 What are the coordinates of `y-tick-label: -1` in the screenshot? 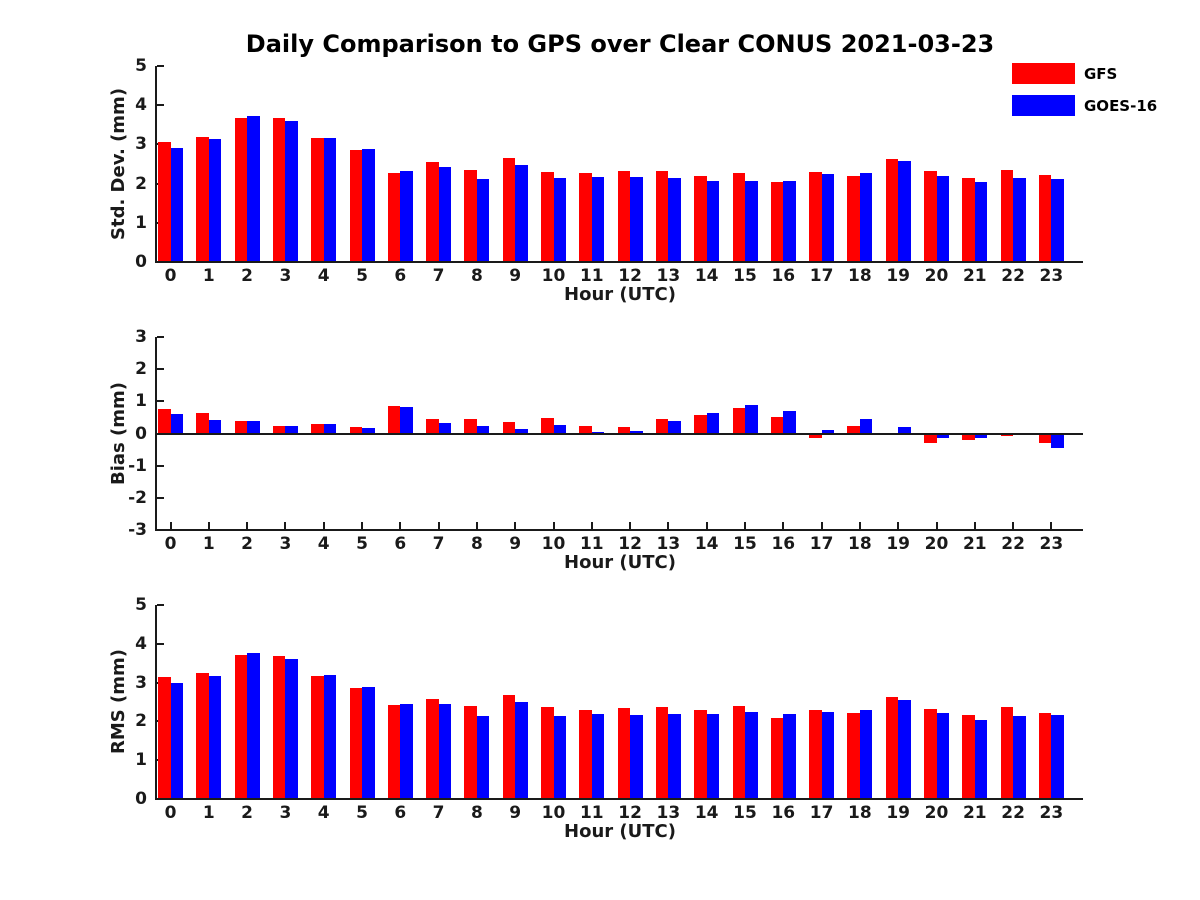 It's located at (137, 466).